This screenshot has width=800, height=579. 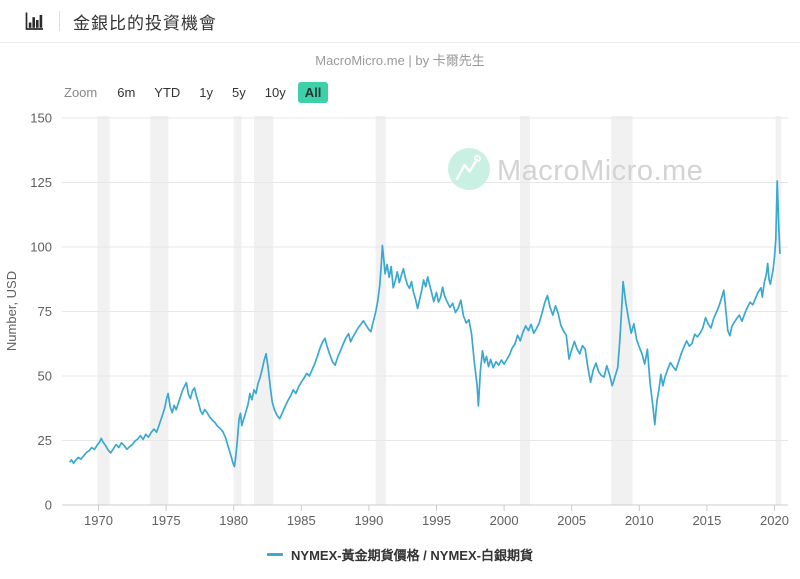 What do you see at coordinates (275, 554) in the screenshot?
I see `legend-line-swatch` at bounding box center [275, 554].